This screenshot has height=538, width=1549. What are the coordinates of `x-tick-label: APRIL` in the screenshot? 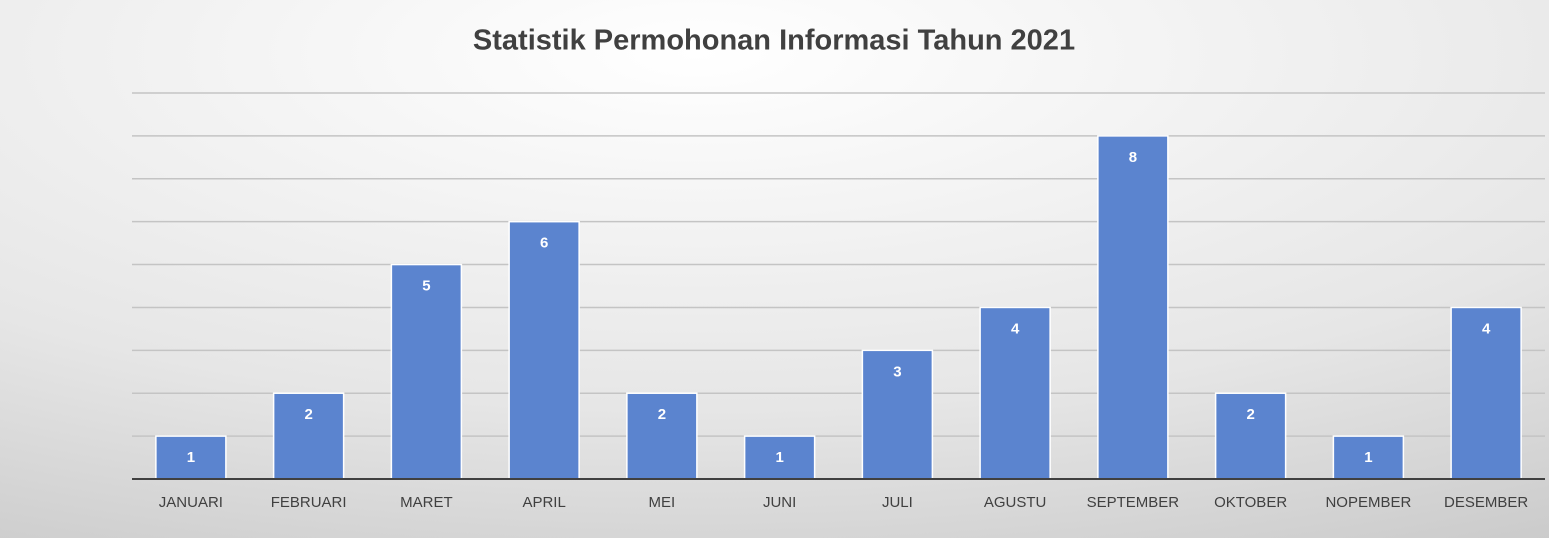 It's located at (543, 502).